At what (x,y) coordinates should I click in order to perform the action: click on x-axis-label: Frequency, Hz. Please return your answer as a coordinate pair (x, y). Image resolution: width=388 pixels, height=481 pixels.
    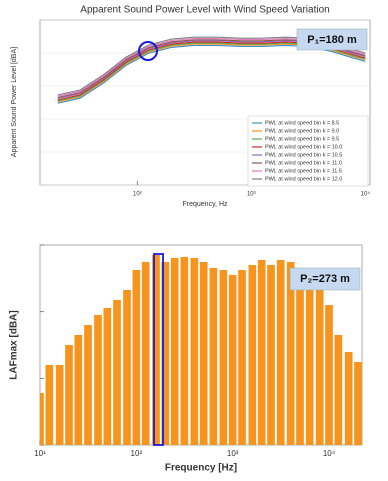
    Looking at the image, I should click on (205, 204).